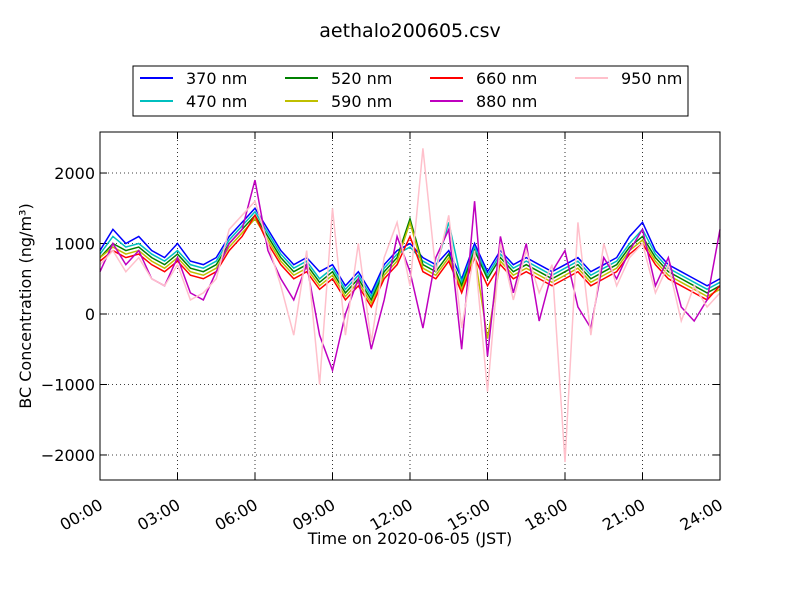  What do you see at coordinates (546, 515) in the screenshot?
I see `x-tick-label: 18:00` at bounding box center [546, 515].